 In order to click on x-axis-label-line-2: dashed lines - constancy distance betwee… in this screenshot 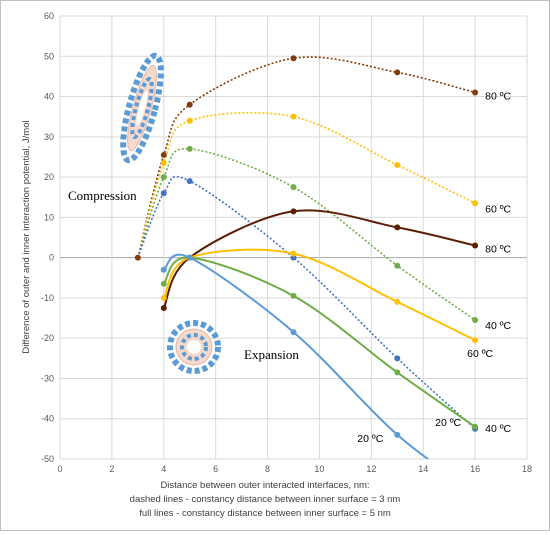, I will do `click(265, 499)`.